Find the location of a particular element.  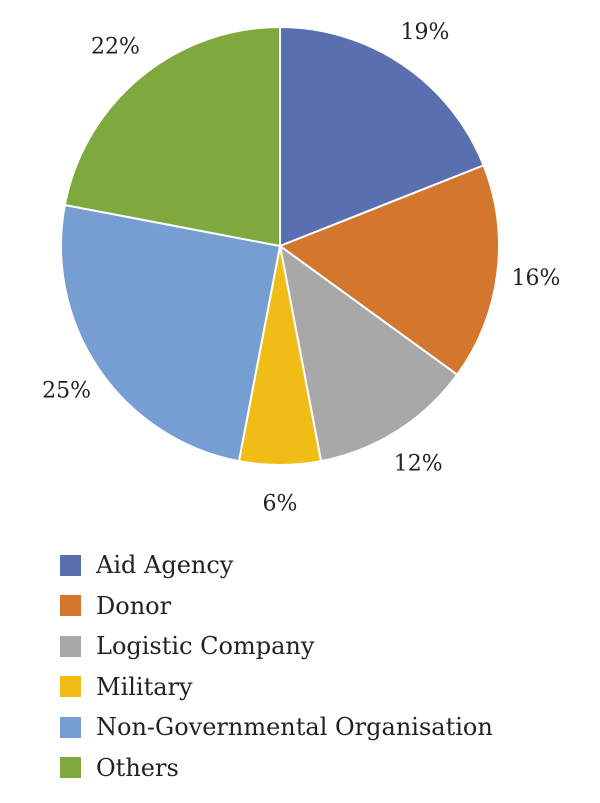

data-label-aid-agency: 19% is located at coordinates (425, 32).